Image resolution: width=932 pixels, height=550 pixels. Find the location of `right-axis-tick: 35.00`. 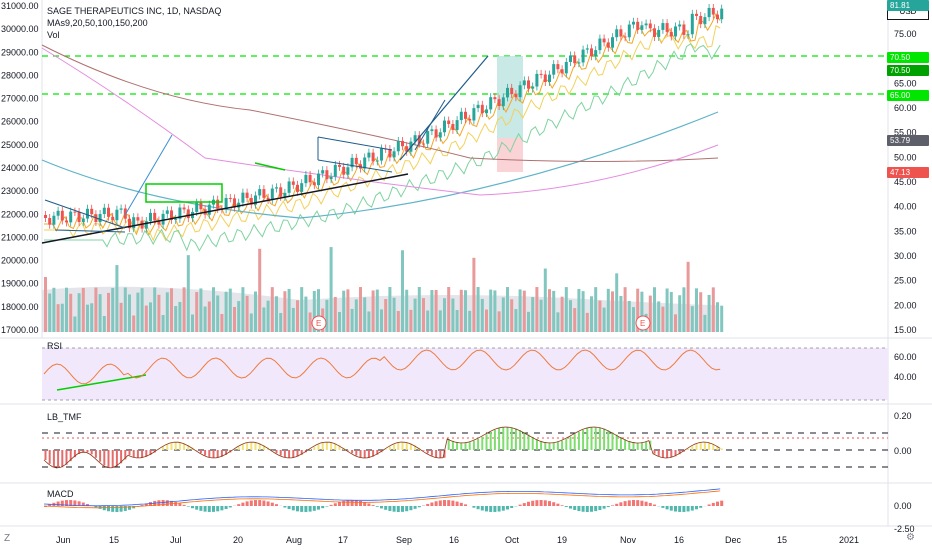

right-axis-tick: 35.00 is located at coordinates (905, 231).